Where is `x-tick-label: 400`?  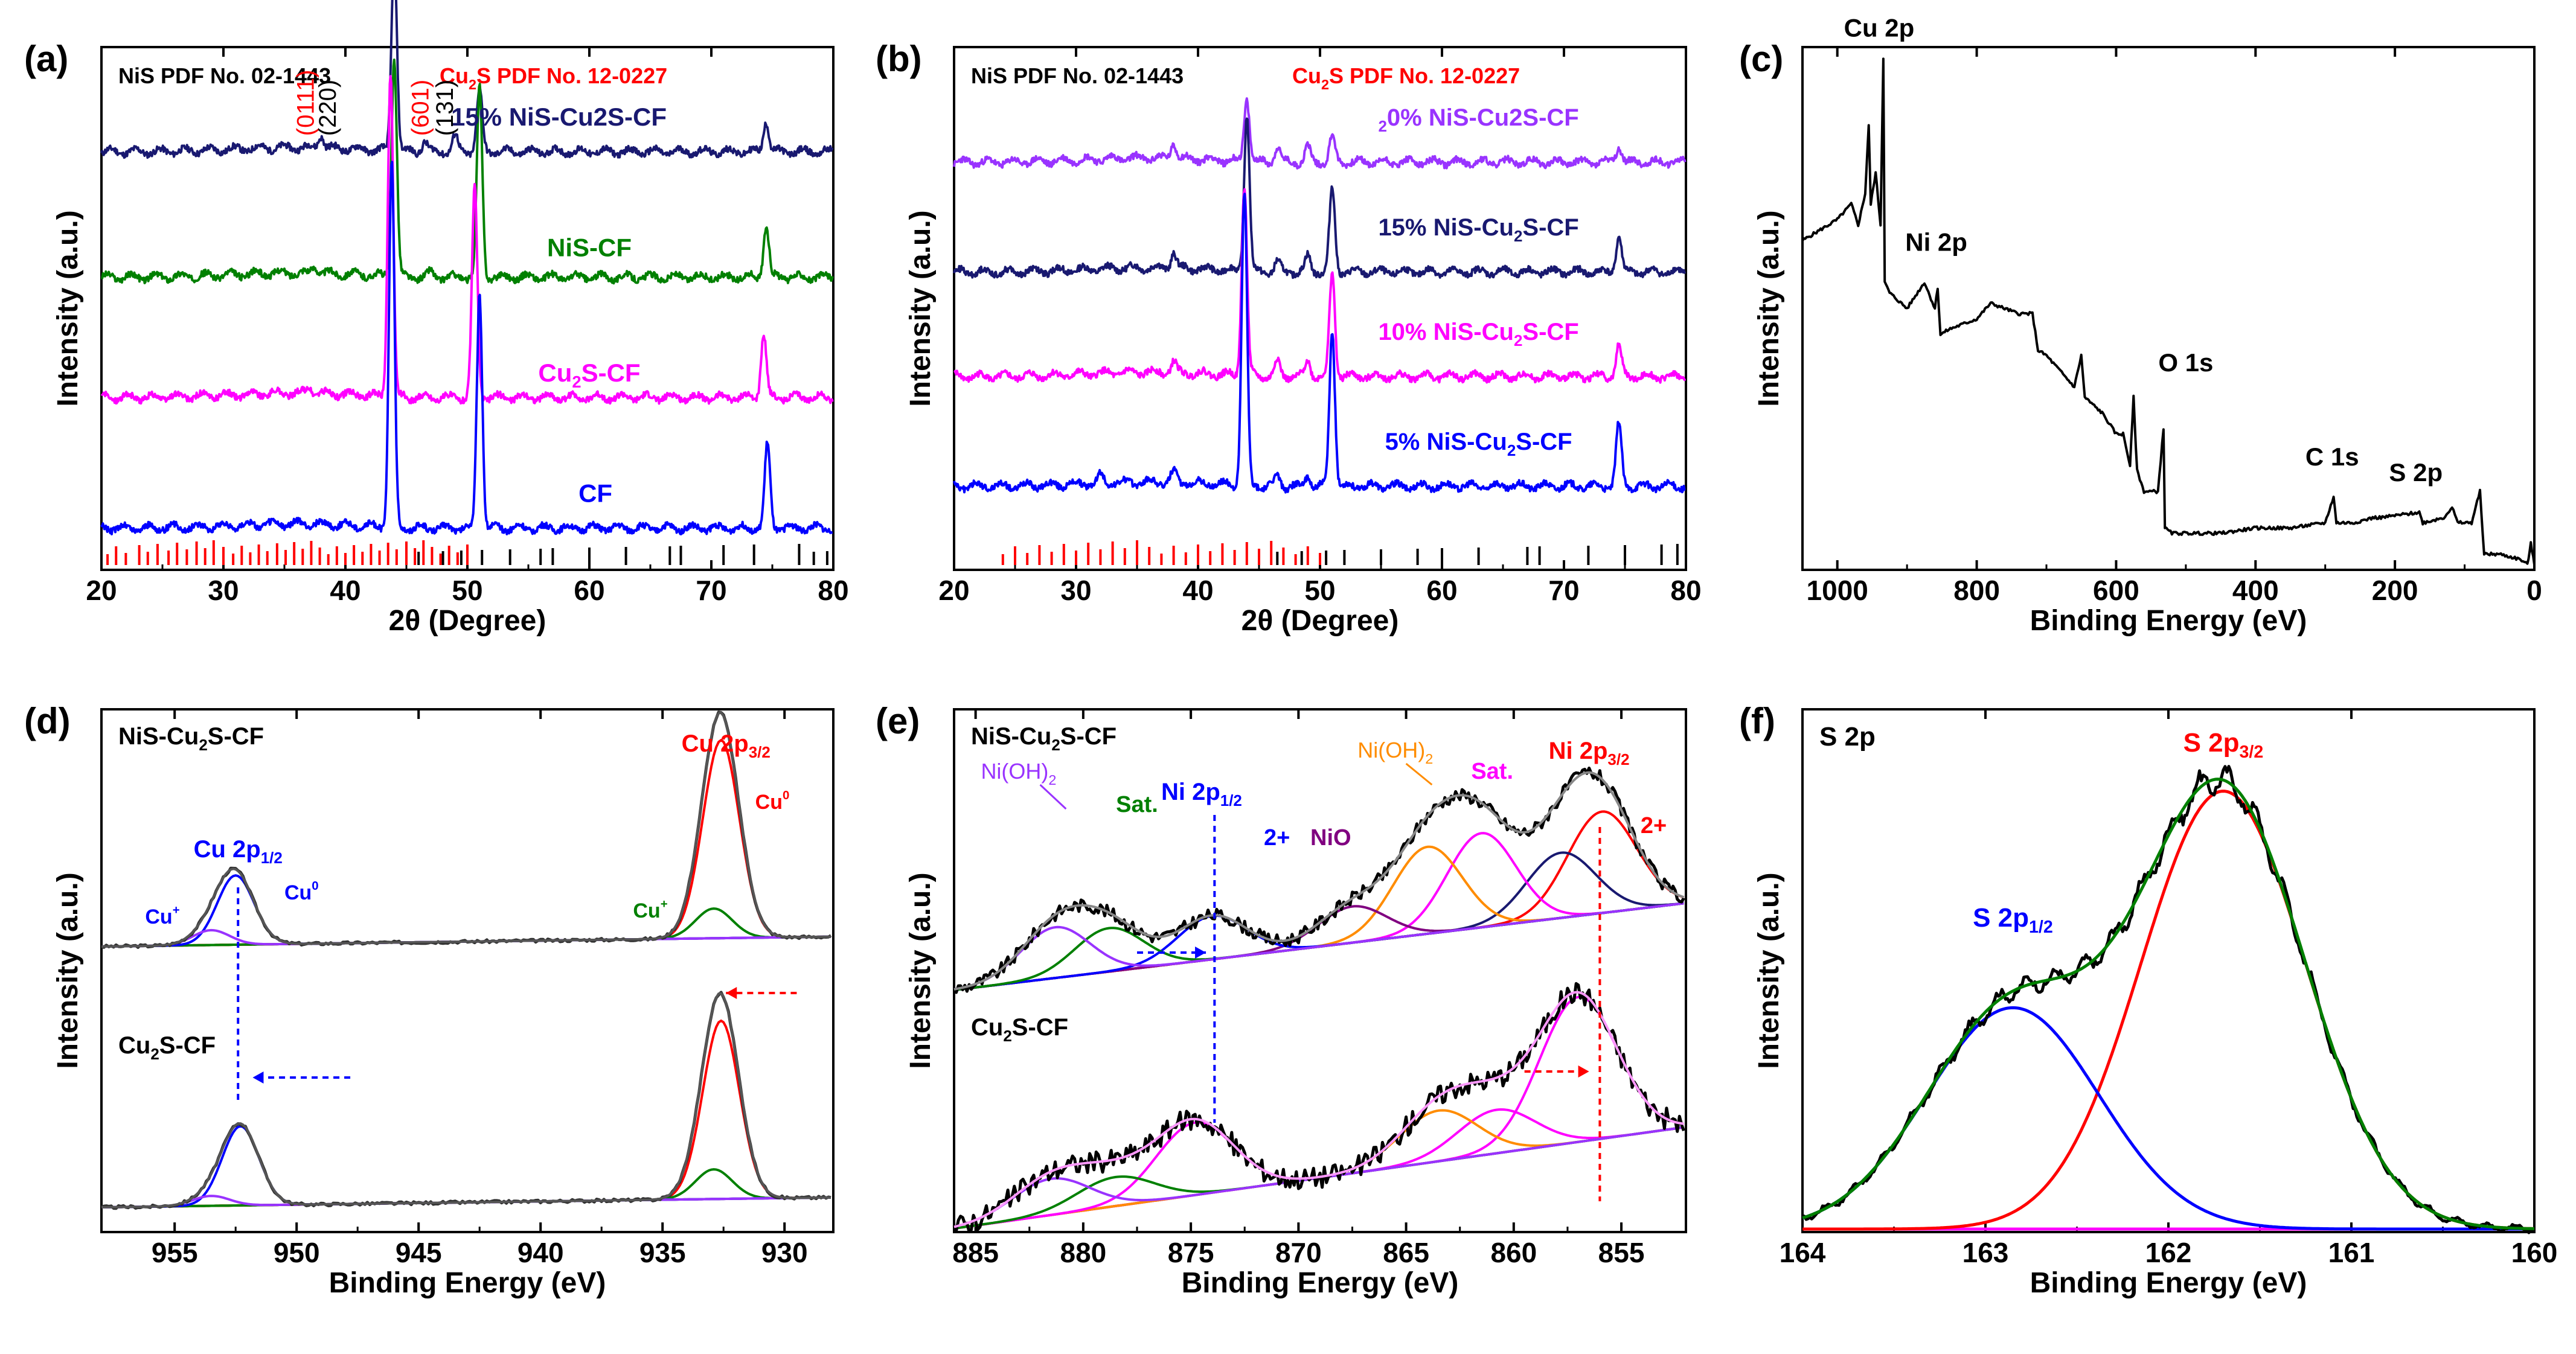 x-tick-label: 400 is located at coordinates (2255, 590).